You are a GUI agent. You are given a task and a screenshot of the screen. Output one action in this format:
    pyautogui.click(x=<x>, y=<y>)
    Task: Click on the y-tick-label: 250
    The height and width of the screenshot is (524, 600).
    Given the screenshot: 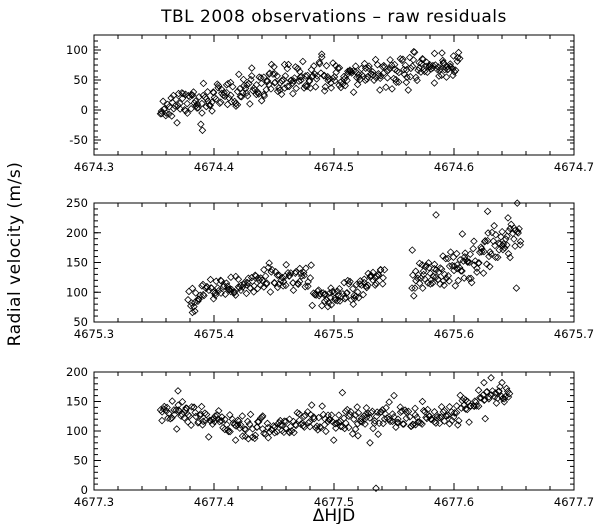 What is the action you would take?
    pyautogui.click(x=77, y=203)
    